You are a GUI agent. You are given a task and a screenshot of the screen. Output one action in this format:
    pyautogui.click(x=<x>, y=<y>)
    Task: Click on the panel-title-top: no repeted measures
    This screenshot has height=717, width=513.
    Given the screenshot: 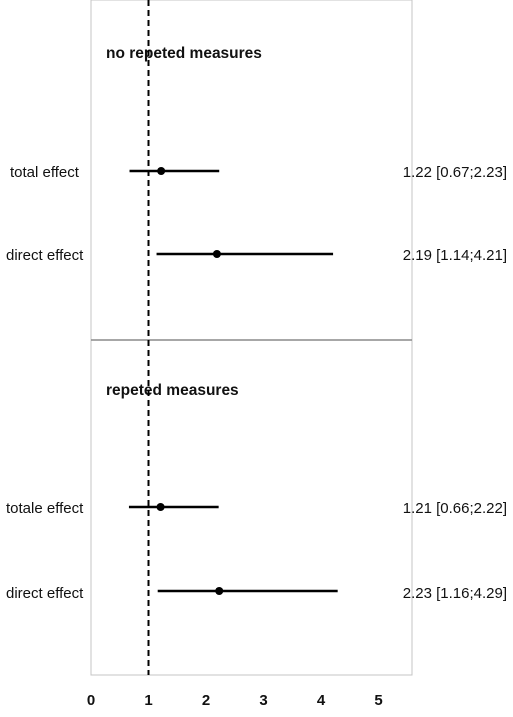 What is the action you would take?
    pyautogui.click(x=184, y=53)
    